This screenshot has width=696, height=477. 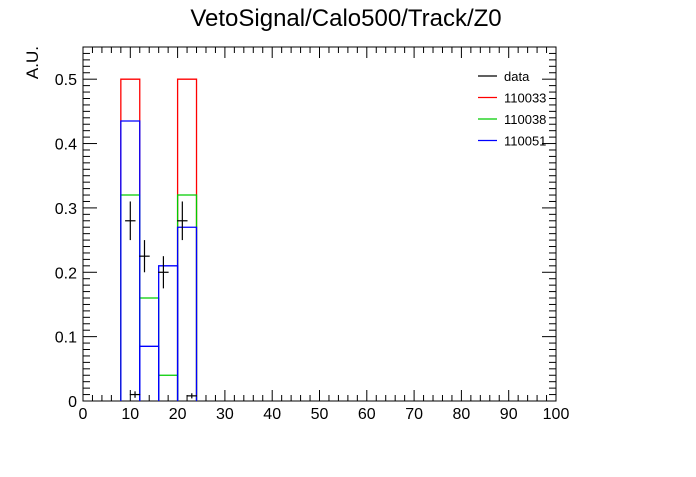 I want to click on legend: data 110033 110038 110051, so click(x=512, y=109).